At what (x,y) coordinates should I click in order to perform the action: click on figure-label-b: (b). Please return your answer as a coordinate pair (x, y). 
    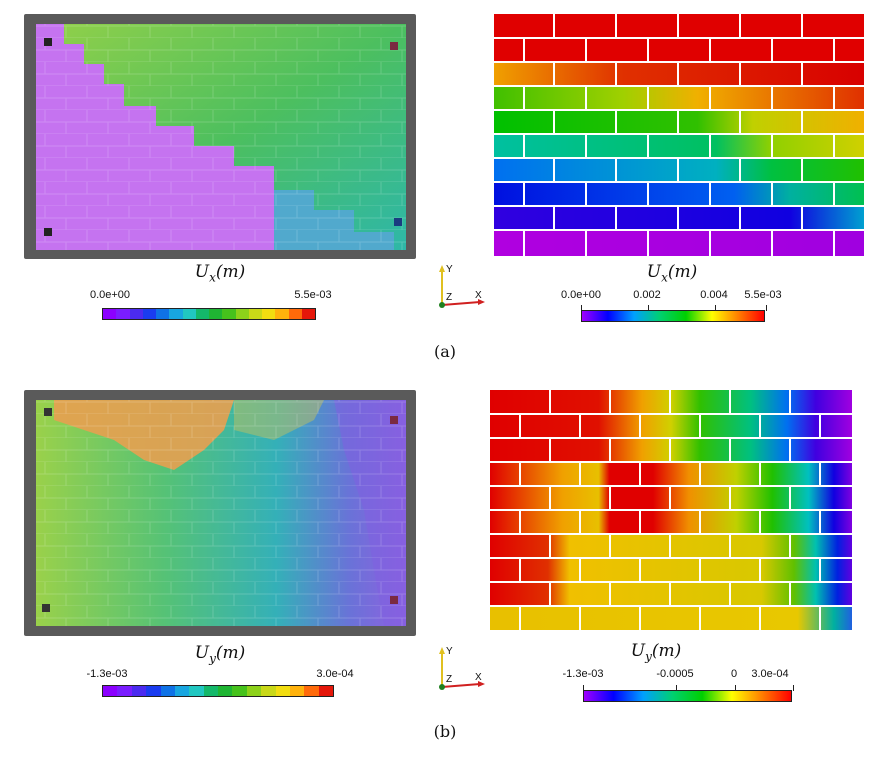
    Looking at the image, I should click on (445, 731).